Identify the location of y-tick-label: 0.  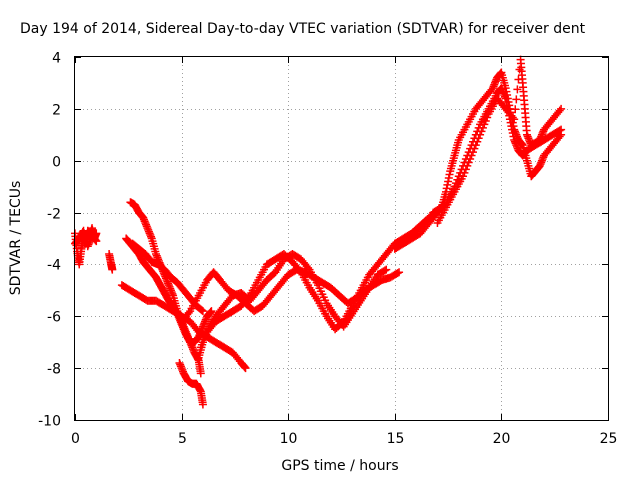
(56, 163).